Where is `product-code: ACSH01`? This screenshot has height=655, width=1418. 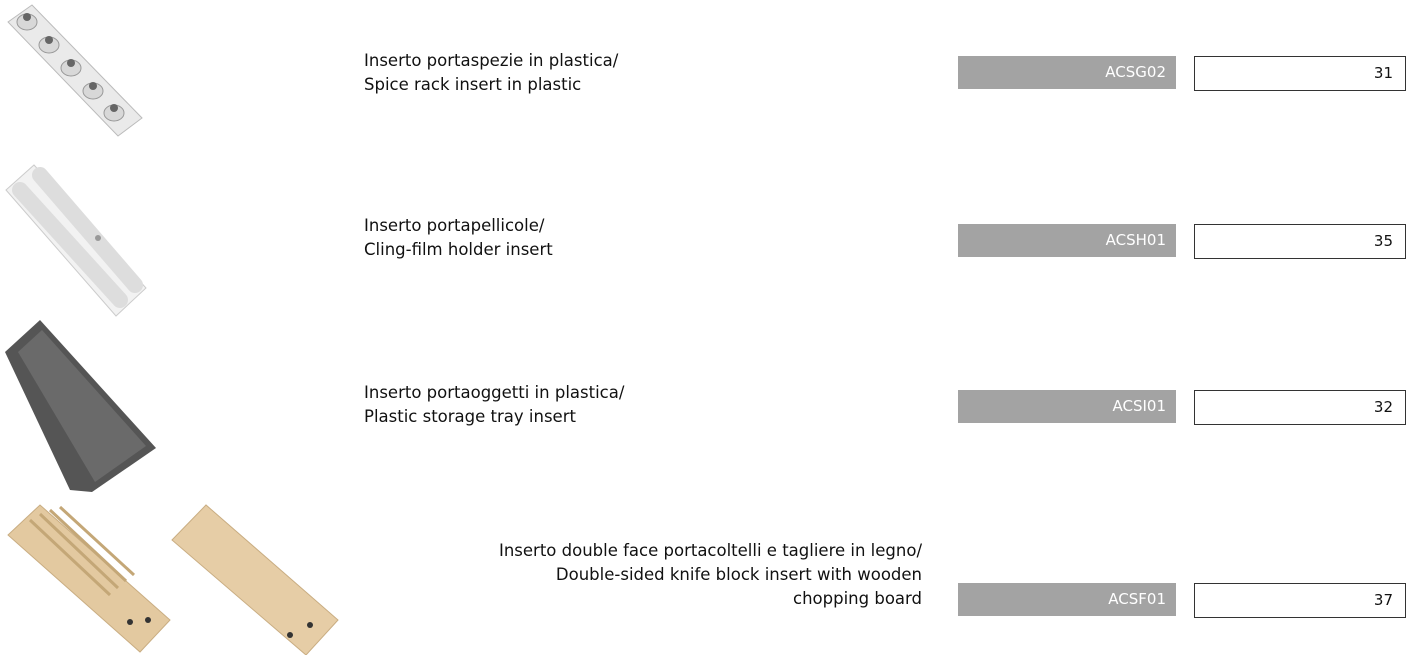 product-code: ACSH01 is located at coordinates (1067, 240).